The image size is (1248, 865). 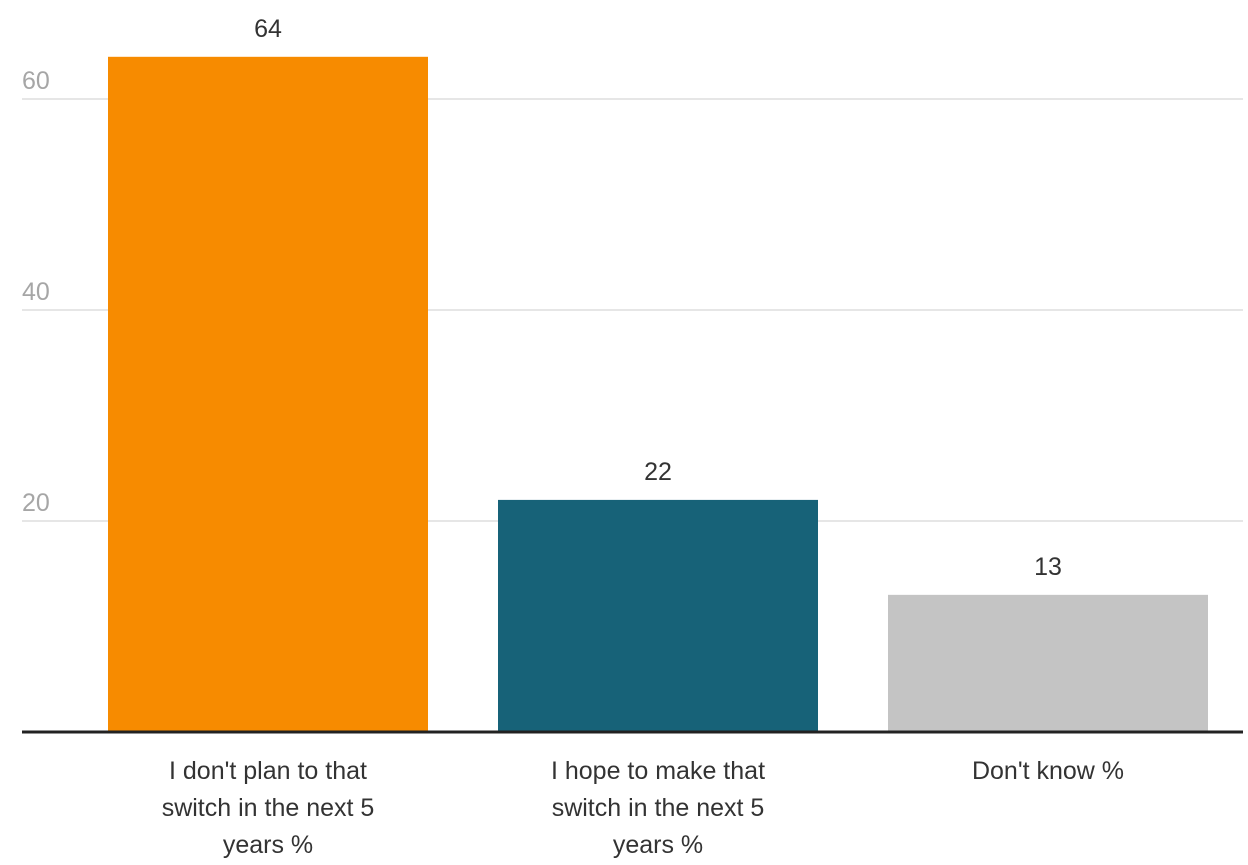 What do you see at coordinates (36, 81) in the screenshot?
I see `y-tick-label: 60` at bounding box center [36, 81].